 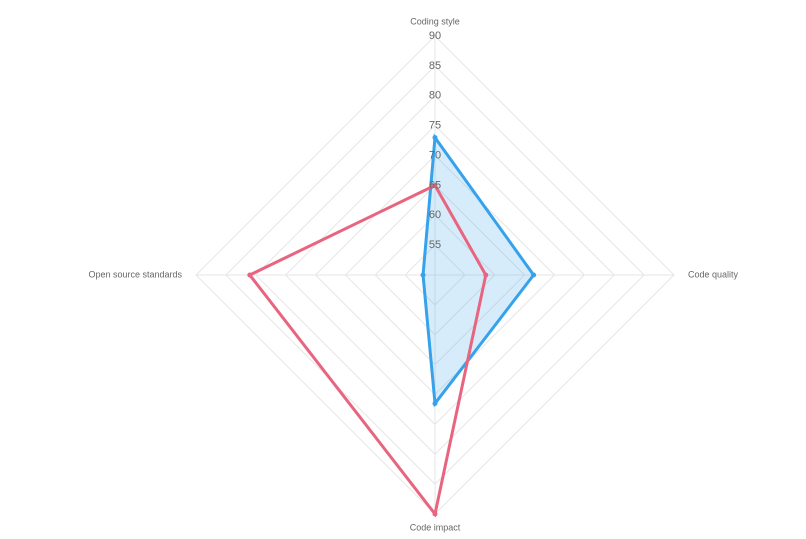 What do you see at coordinates (135, 274) in the screenshot?
I see `category-label: Open source standards` at bounding box center [135, 274].